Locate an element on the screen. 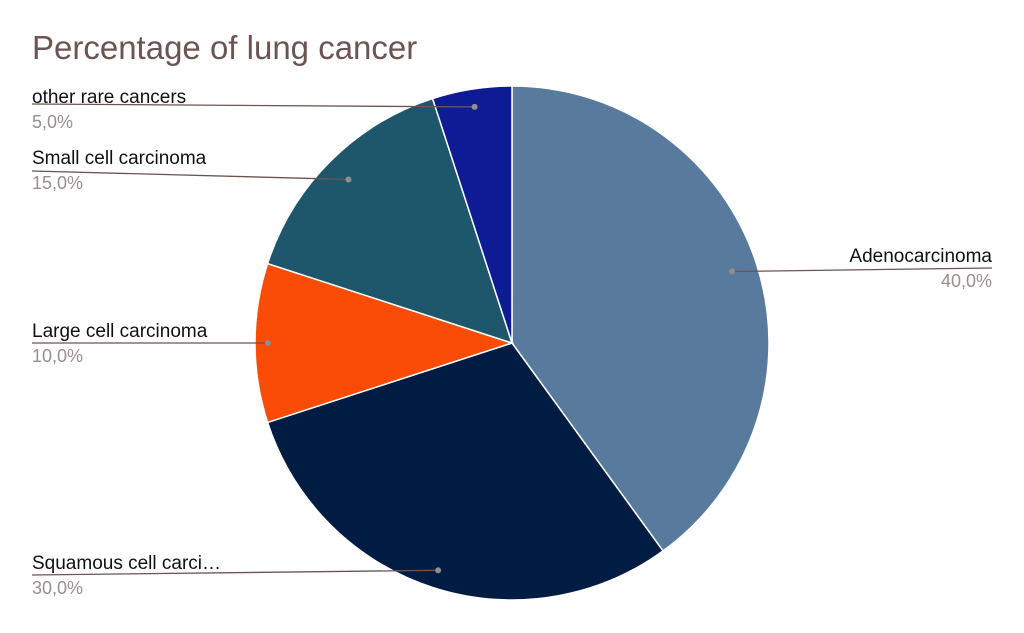 This screenshot has width=1024, height=633. slice-percentage: 10,0% is located at coordinates (57, 356).